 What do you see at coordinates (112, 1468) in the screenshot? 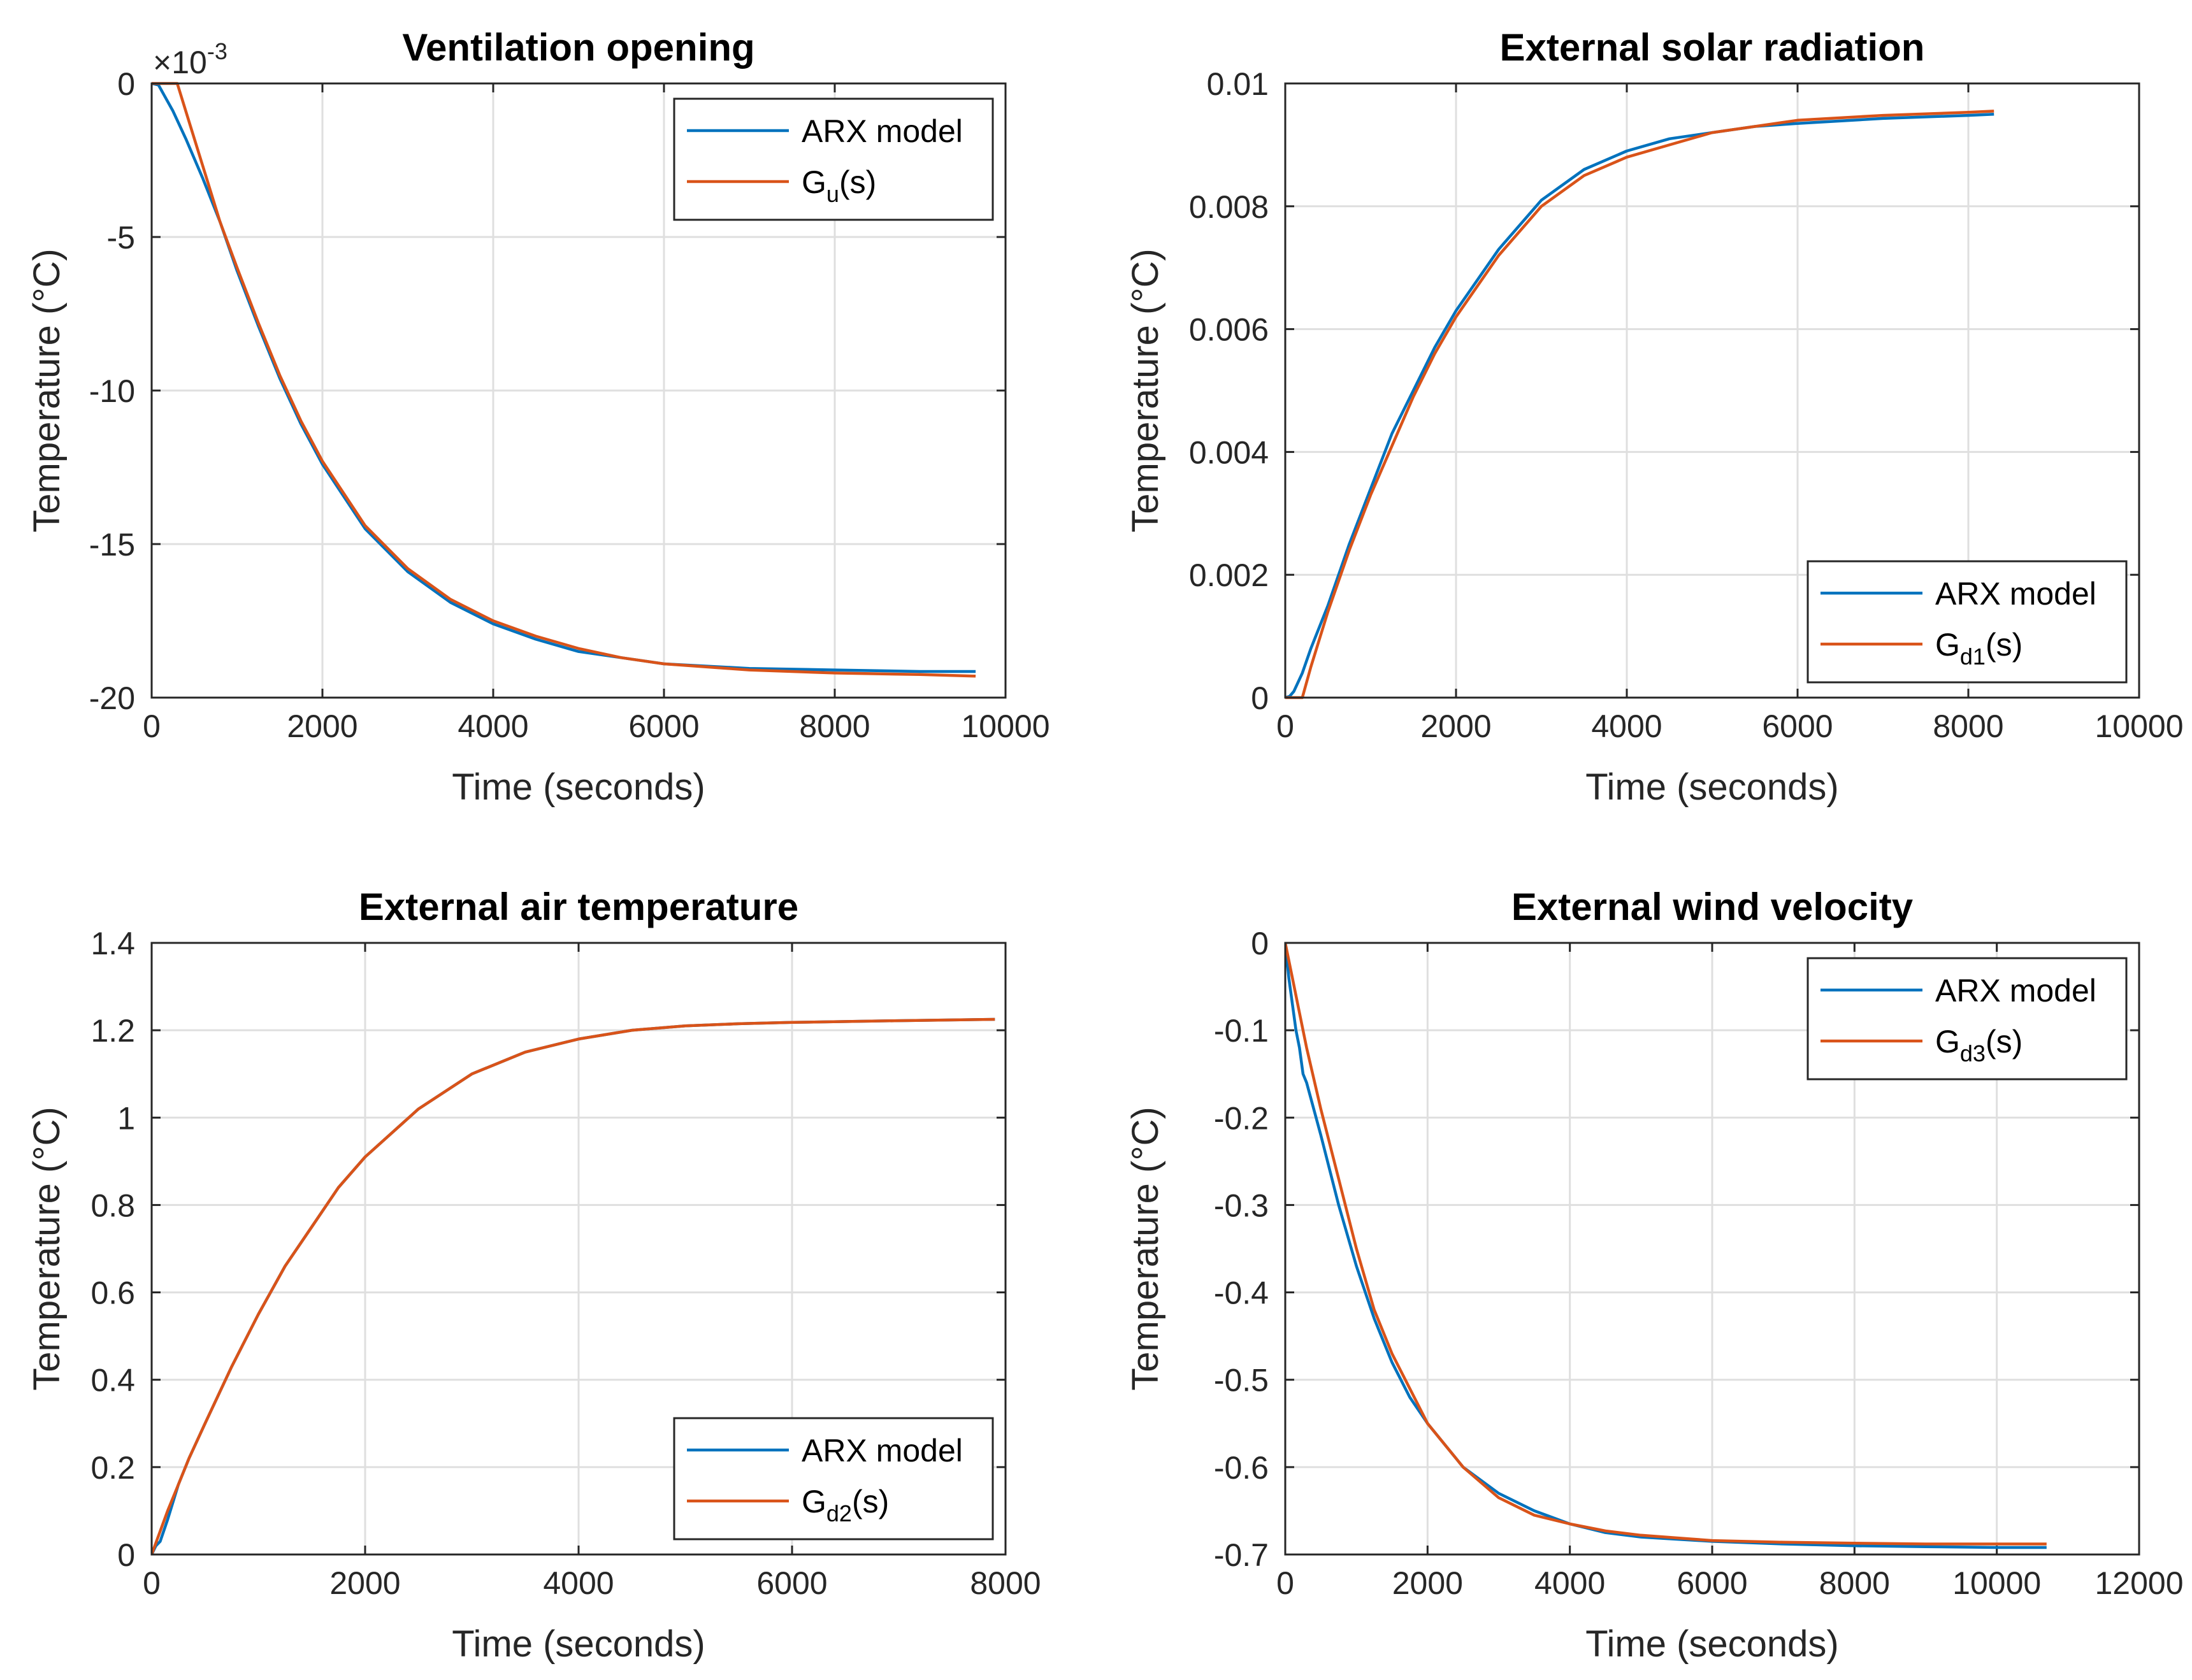
I see `y-tick-label: 0.2` at bounding box center [112, 1468].